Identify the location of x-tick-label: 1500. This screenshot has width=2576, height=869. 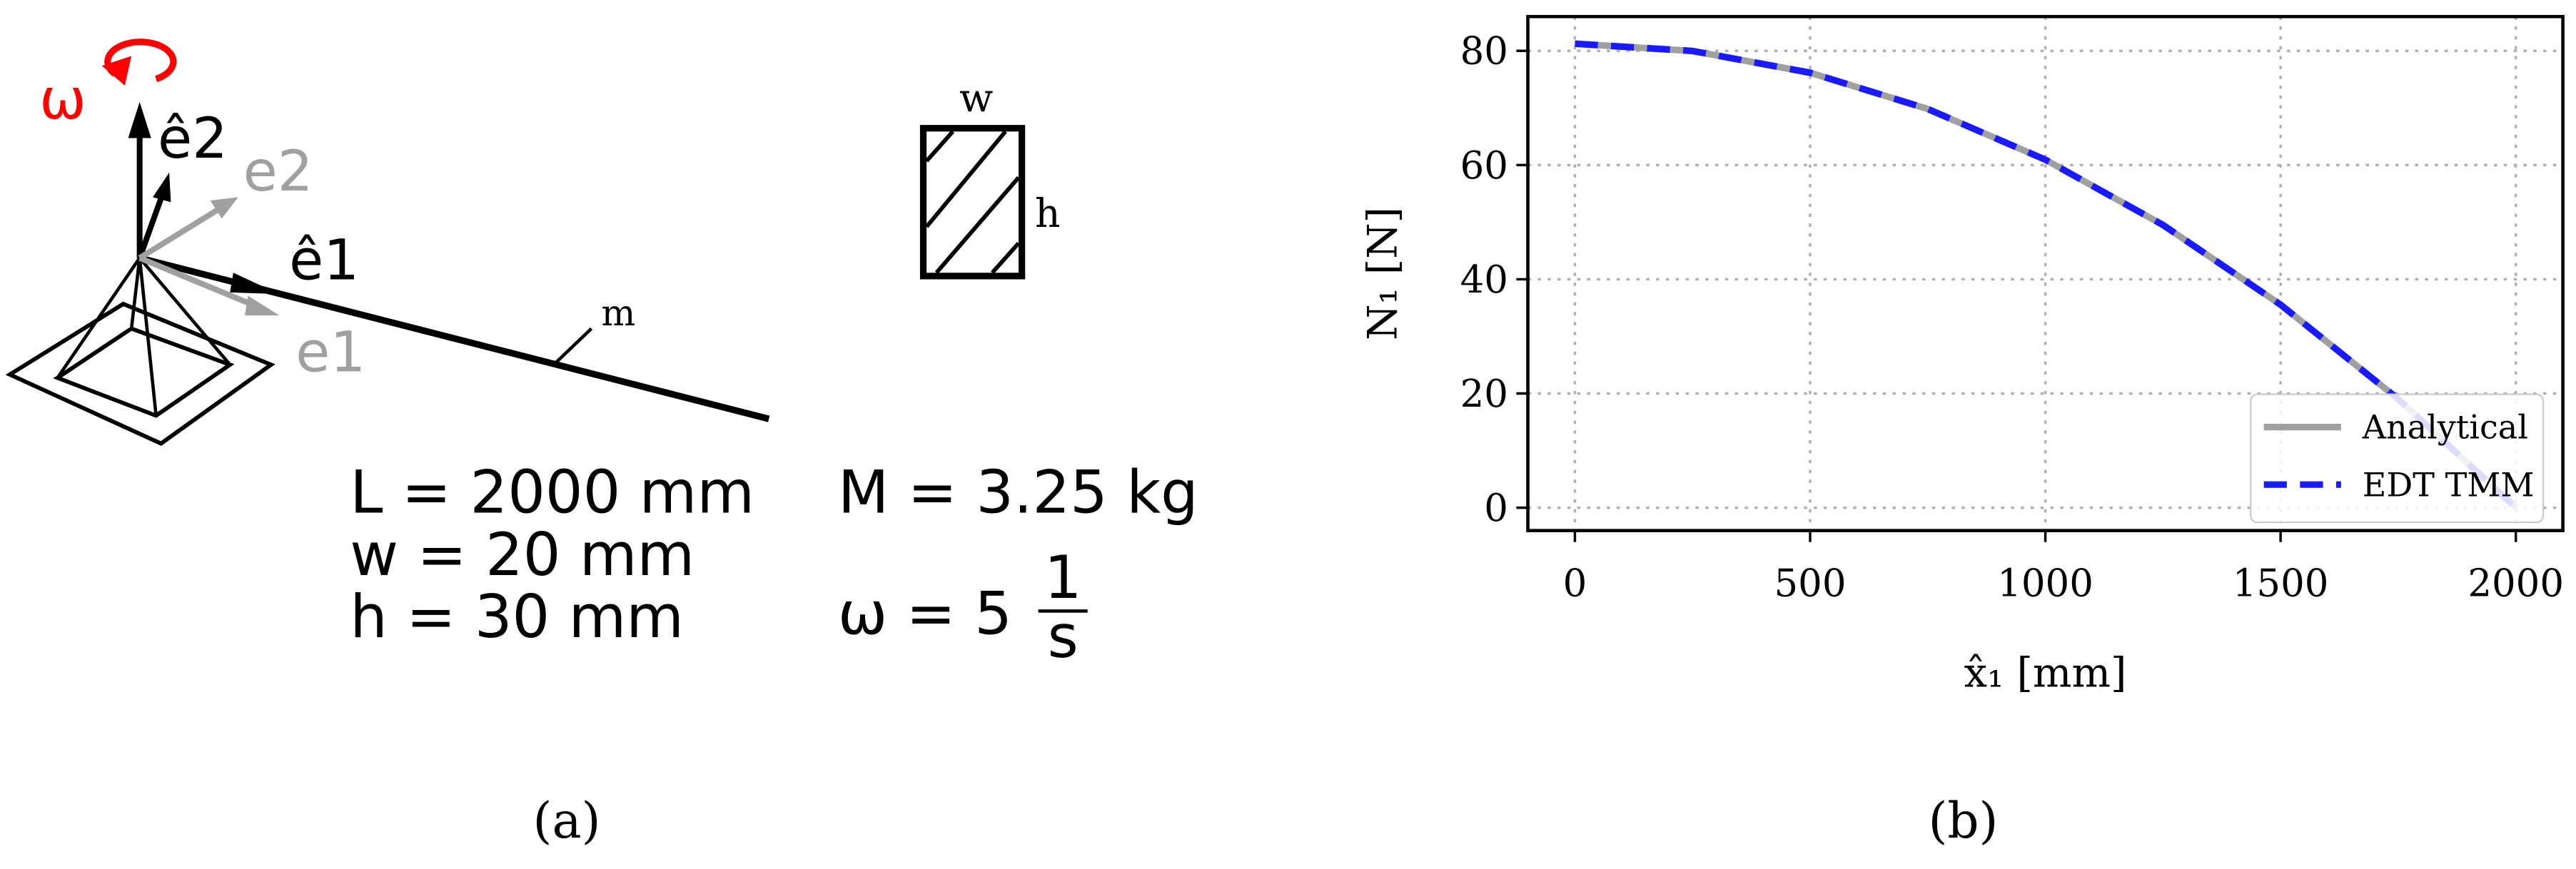
(2281, 584).